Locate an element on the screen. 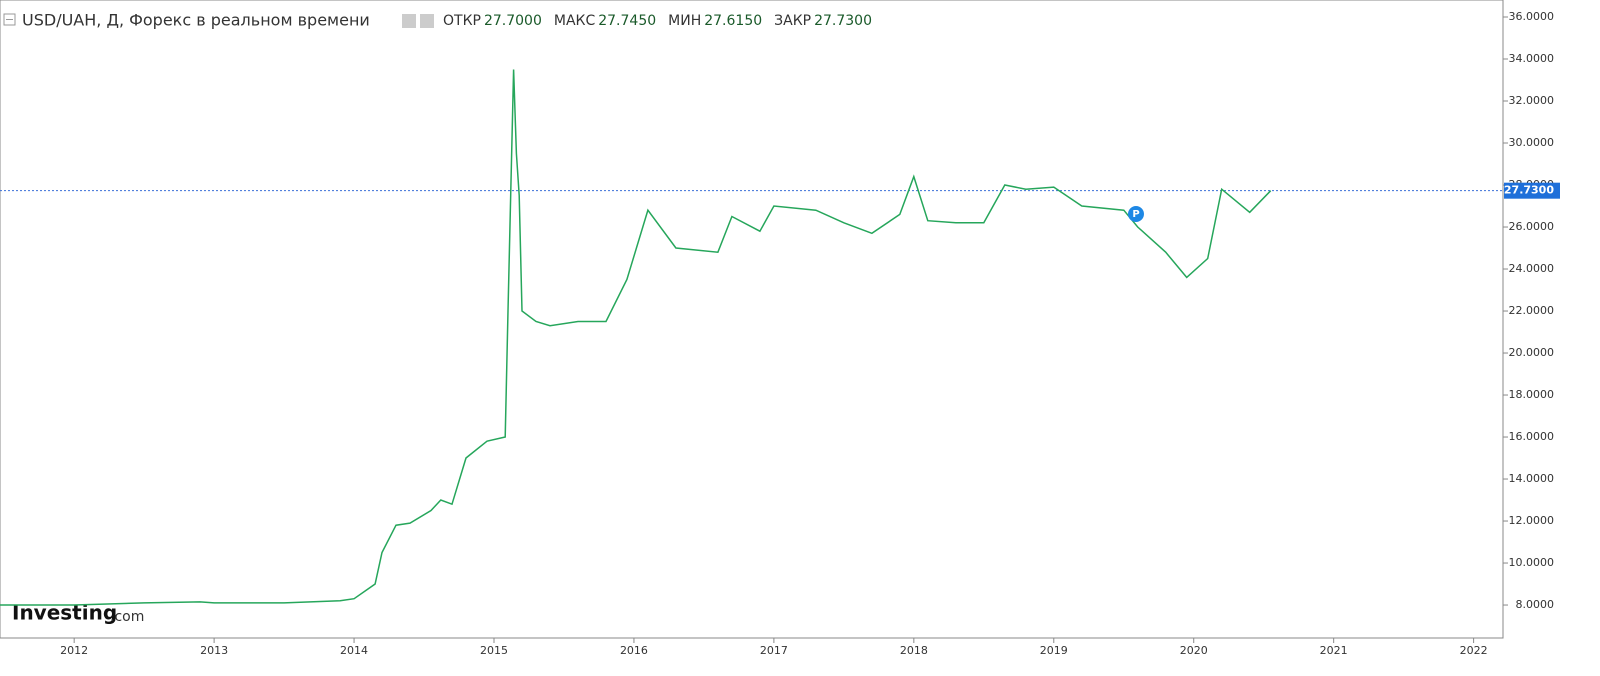 Image resolution: width=1600 pixels, height=676 pixels. annotation-marker is located at coordinates (1136, 214).